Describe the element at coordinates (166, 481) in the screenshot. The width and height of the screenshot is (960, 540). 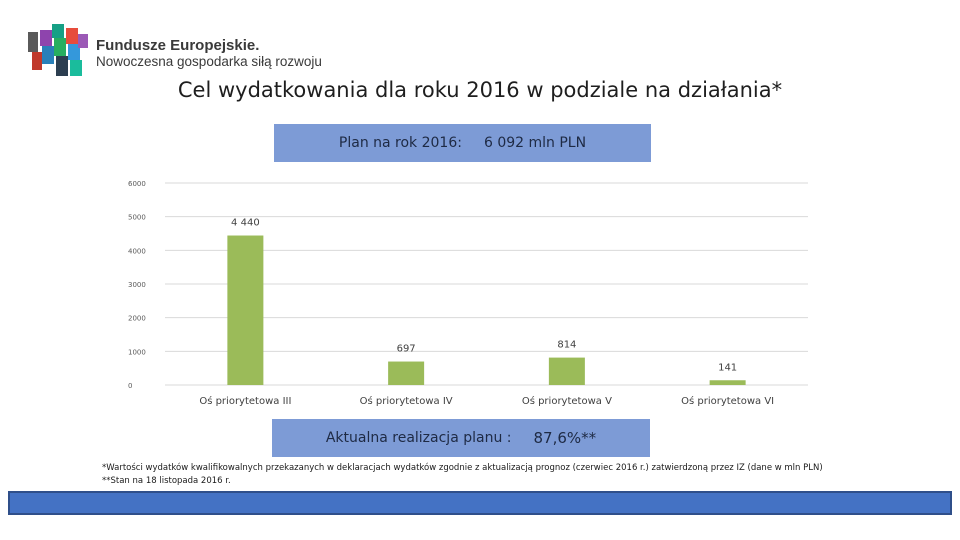
I see `footnote-2: **Stan na 18 listopada 2016 r.` at that location.